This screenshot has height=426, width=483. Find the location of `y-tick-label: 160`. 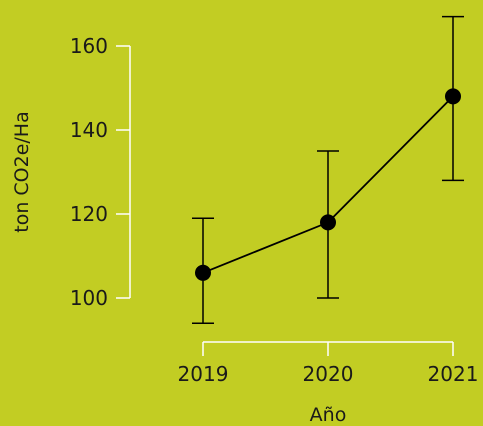

y-tick-label: 160 is located at coordinates (89, 46).